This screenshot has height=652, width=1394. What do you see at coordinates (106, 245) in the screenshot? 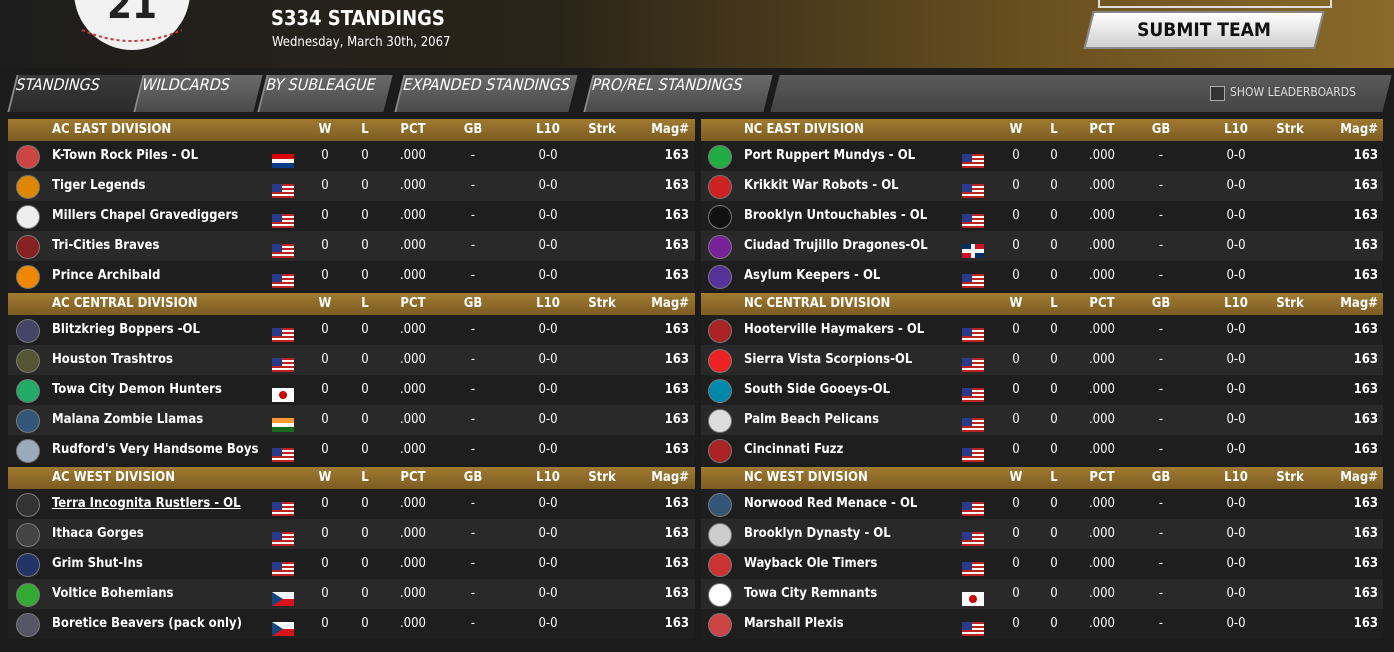
I see `team-name: Tri-Cities Braves` at bounding box center [106, 245].